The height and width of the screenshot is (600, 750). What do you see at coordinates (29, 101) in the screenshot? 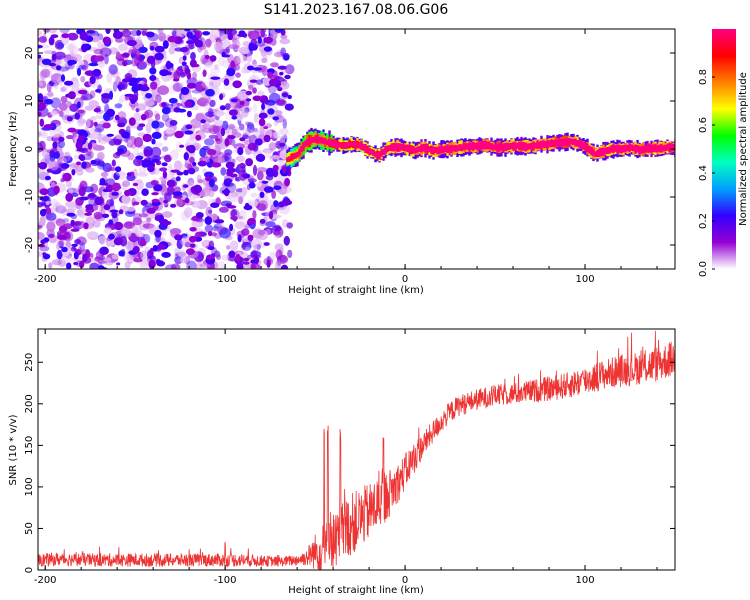
I see `heatmap-y-tick-label: 10` at bounding box center [29, 101].